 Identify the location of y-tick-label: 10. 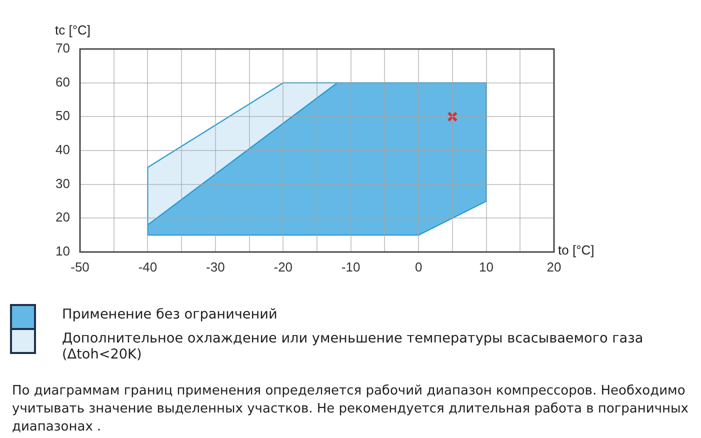
(63, 251).